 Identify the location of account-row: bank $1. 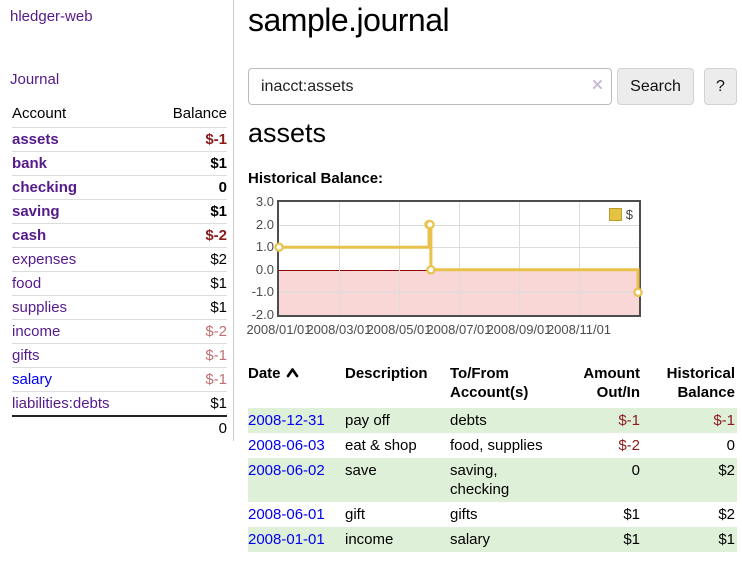
(119, 163).